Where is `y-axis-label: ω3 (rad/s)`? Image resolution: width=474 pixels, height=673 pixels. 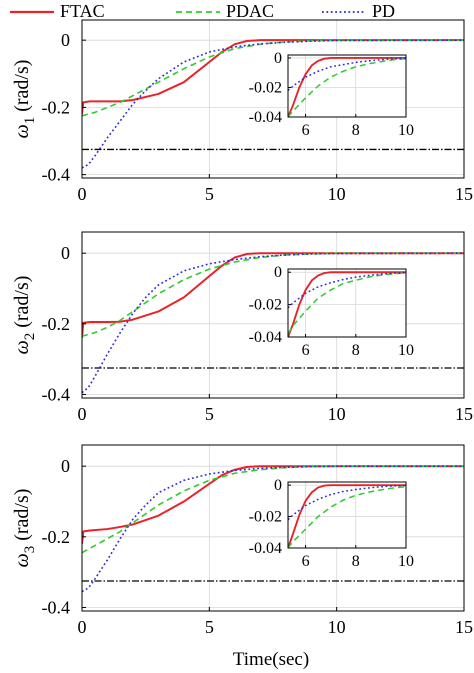 y-axis-label: ω3 (rad/s) is located at coordinates (24, 528).